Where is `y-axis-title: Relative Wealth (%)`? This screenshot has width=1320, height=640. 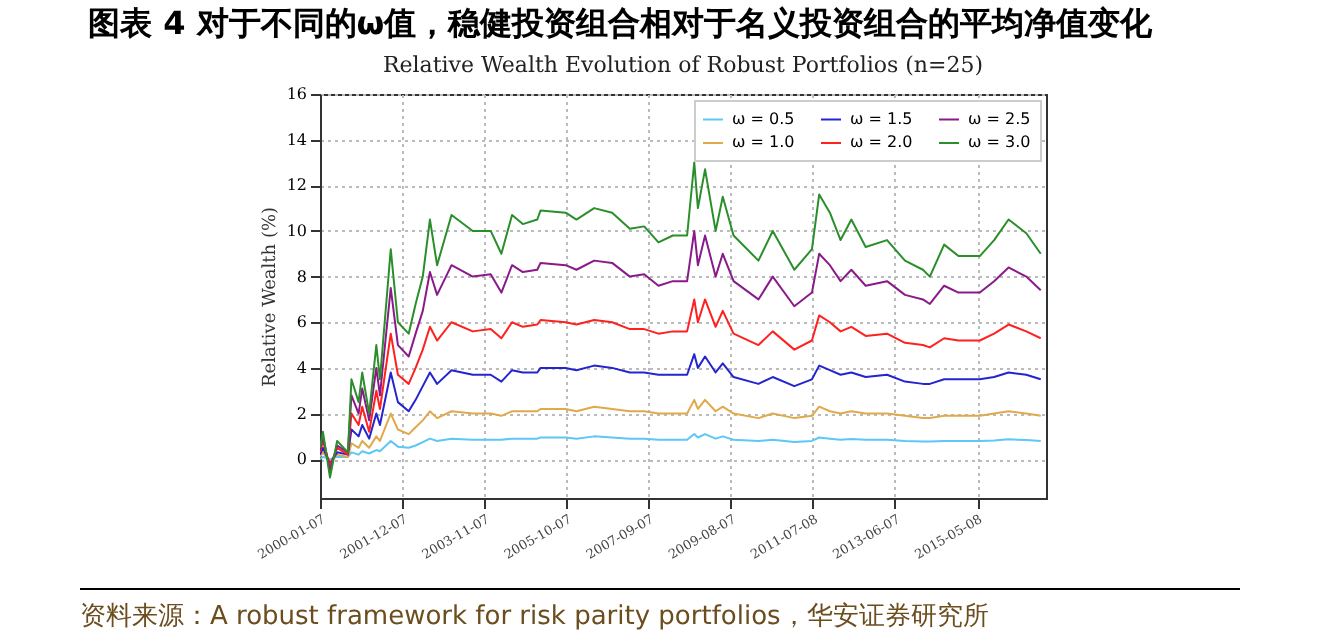
y-axis-title: Relative Wealth (%) is located at coordinates (270, 297).